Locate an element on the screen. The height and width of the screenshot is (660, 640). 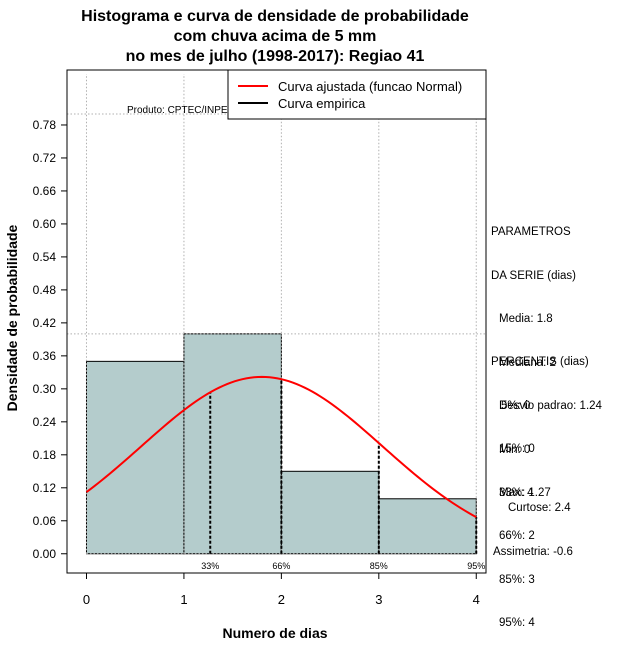
percentil-item: 15%: 0 is located at coordinates (517, 449).